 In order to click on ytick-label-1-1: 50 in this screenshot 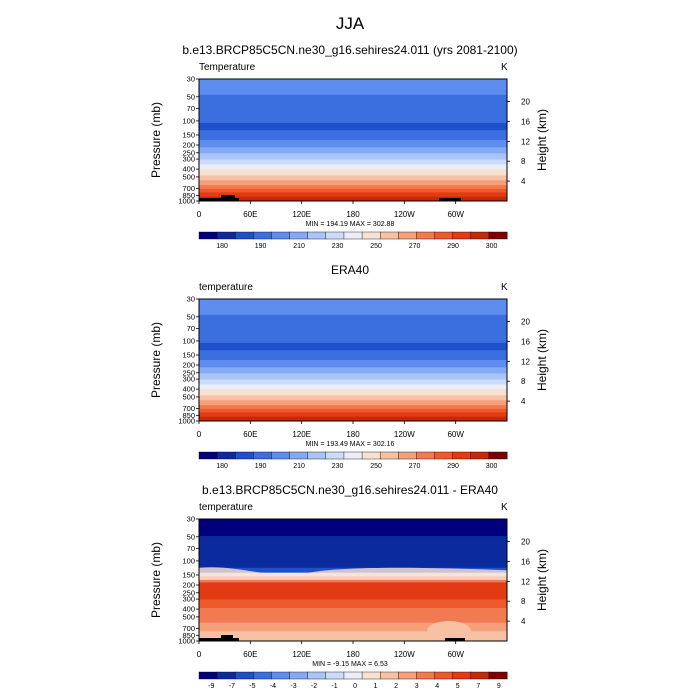, I will do `click(191, 316)`.